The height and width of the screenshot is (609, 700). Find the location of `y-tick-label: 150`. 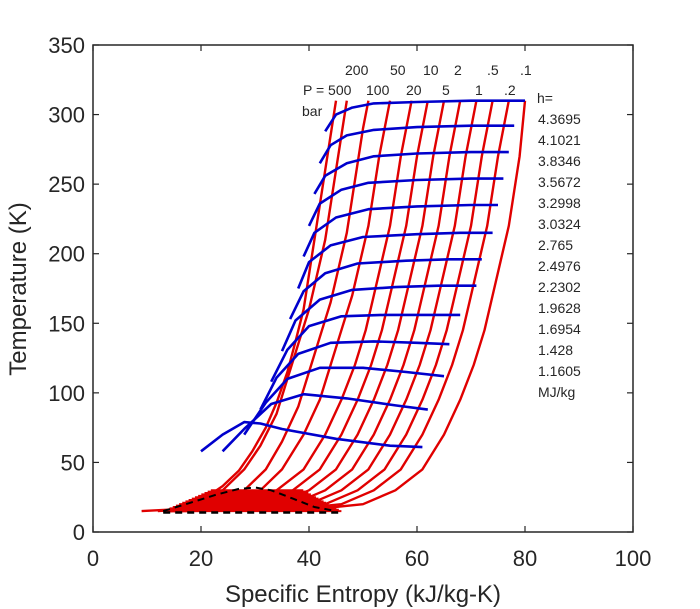

y-tick-label: 150 is located at coordinates (66, 323).